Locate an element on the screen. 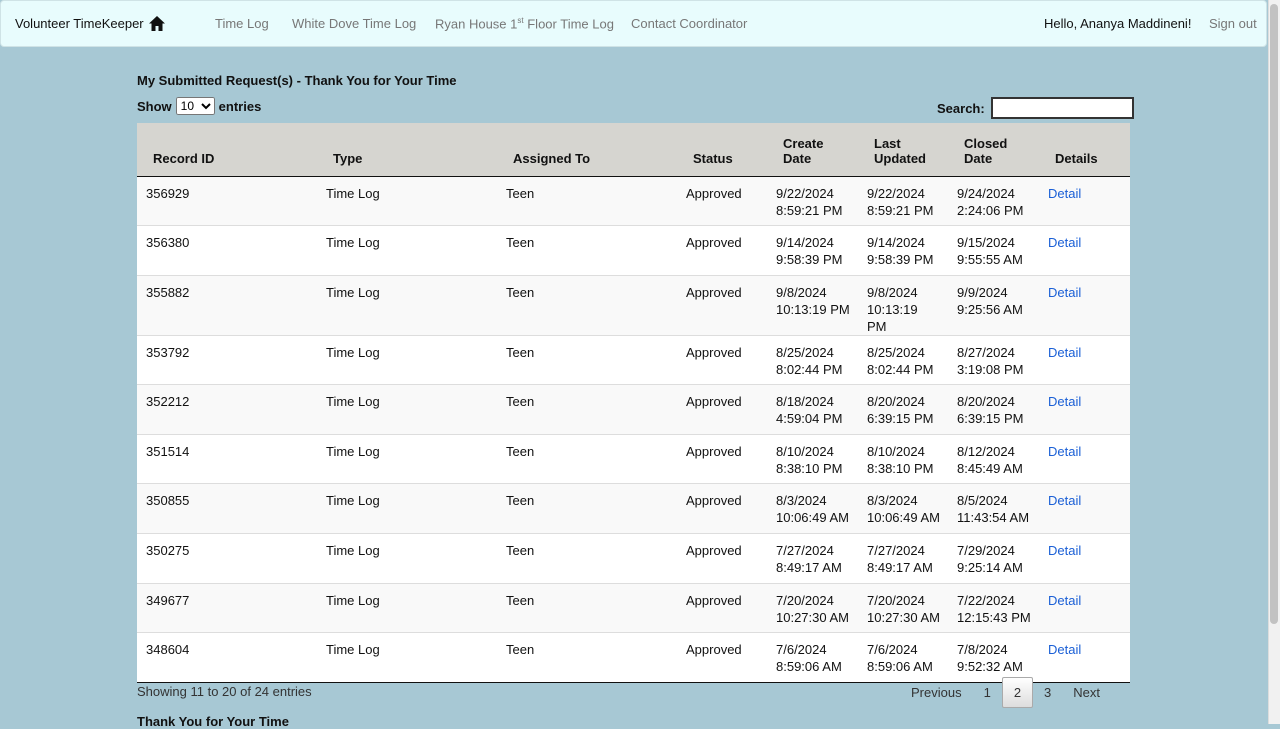 This screenshot has height=729, width=1280. cell-record-id: 352212 is located at coordinates (227, 409).